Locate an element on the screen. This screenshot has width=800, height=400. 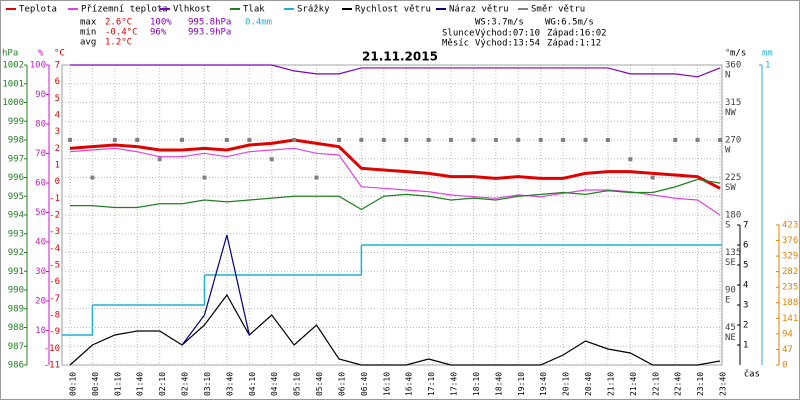
y-tick-label: 986 is located at coordinates (16, 366).